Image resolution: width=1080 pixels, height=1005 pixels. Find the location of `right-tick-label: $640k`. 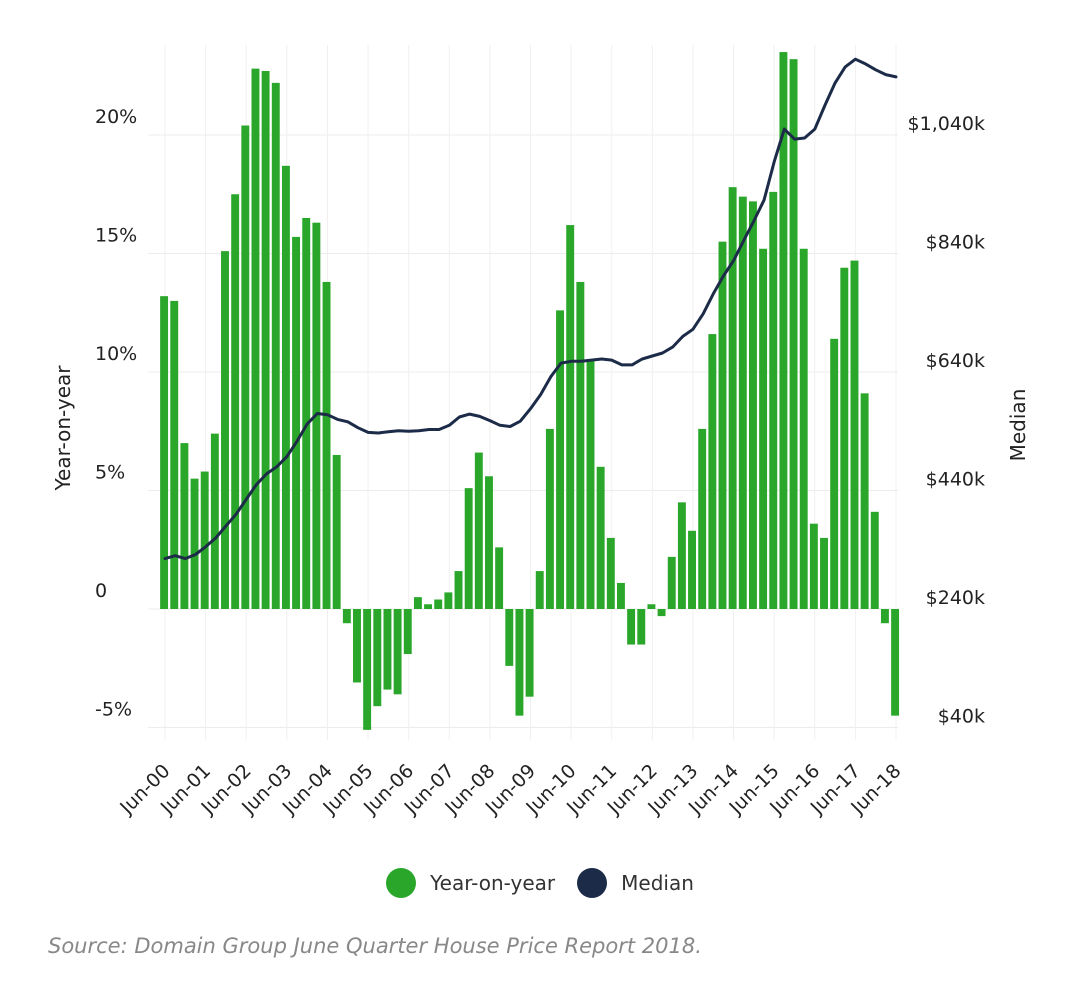

right-tick-label: $640k is located at coordinates (955, 361).